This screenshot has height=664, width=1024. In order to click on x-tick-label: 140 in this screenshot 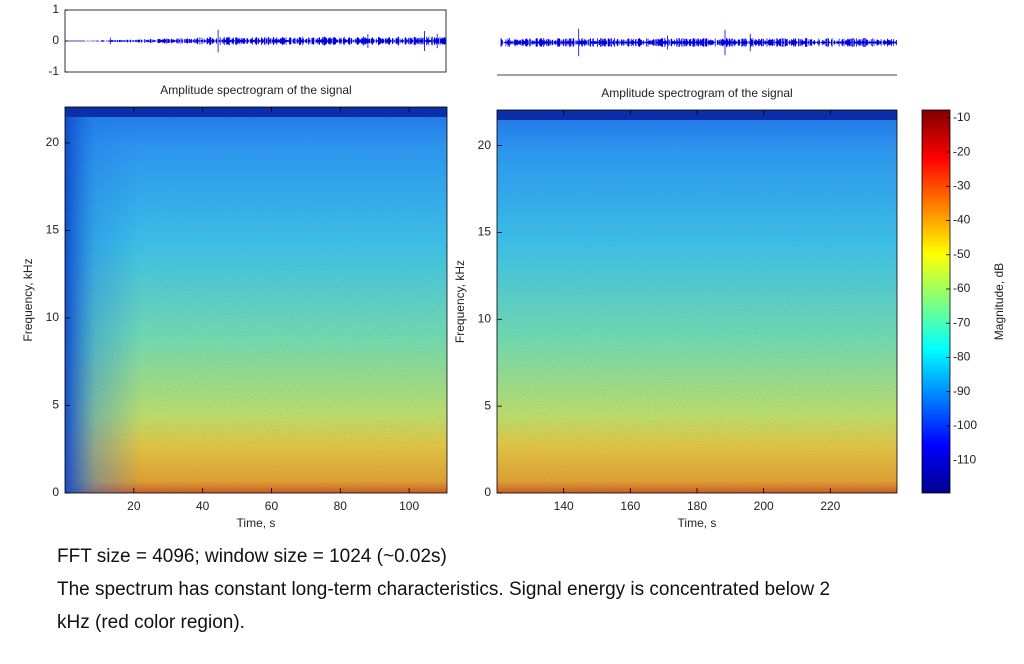, I will do `click(564, 506)`.